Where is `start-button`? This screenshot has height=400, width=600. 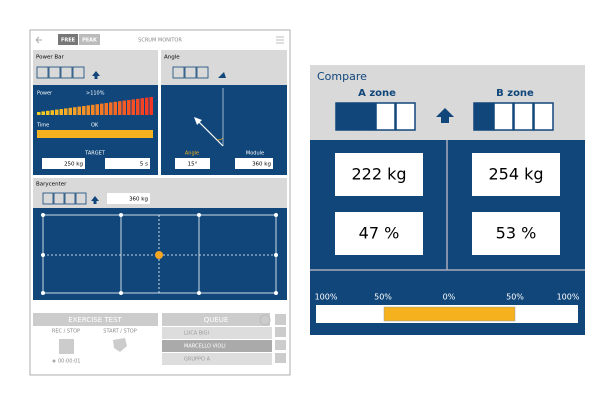
start-button is located at coordinates (120, 345).